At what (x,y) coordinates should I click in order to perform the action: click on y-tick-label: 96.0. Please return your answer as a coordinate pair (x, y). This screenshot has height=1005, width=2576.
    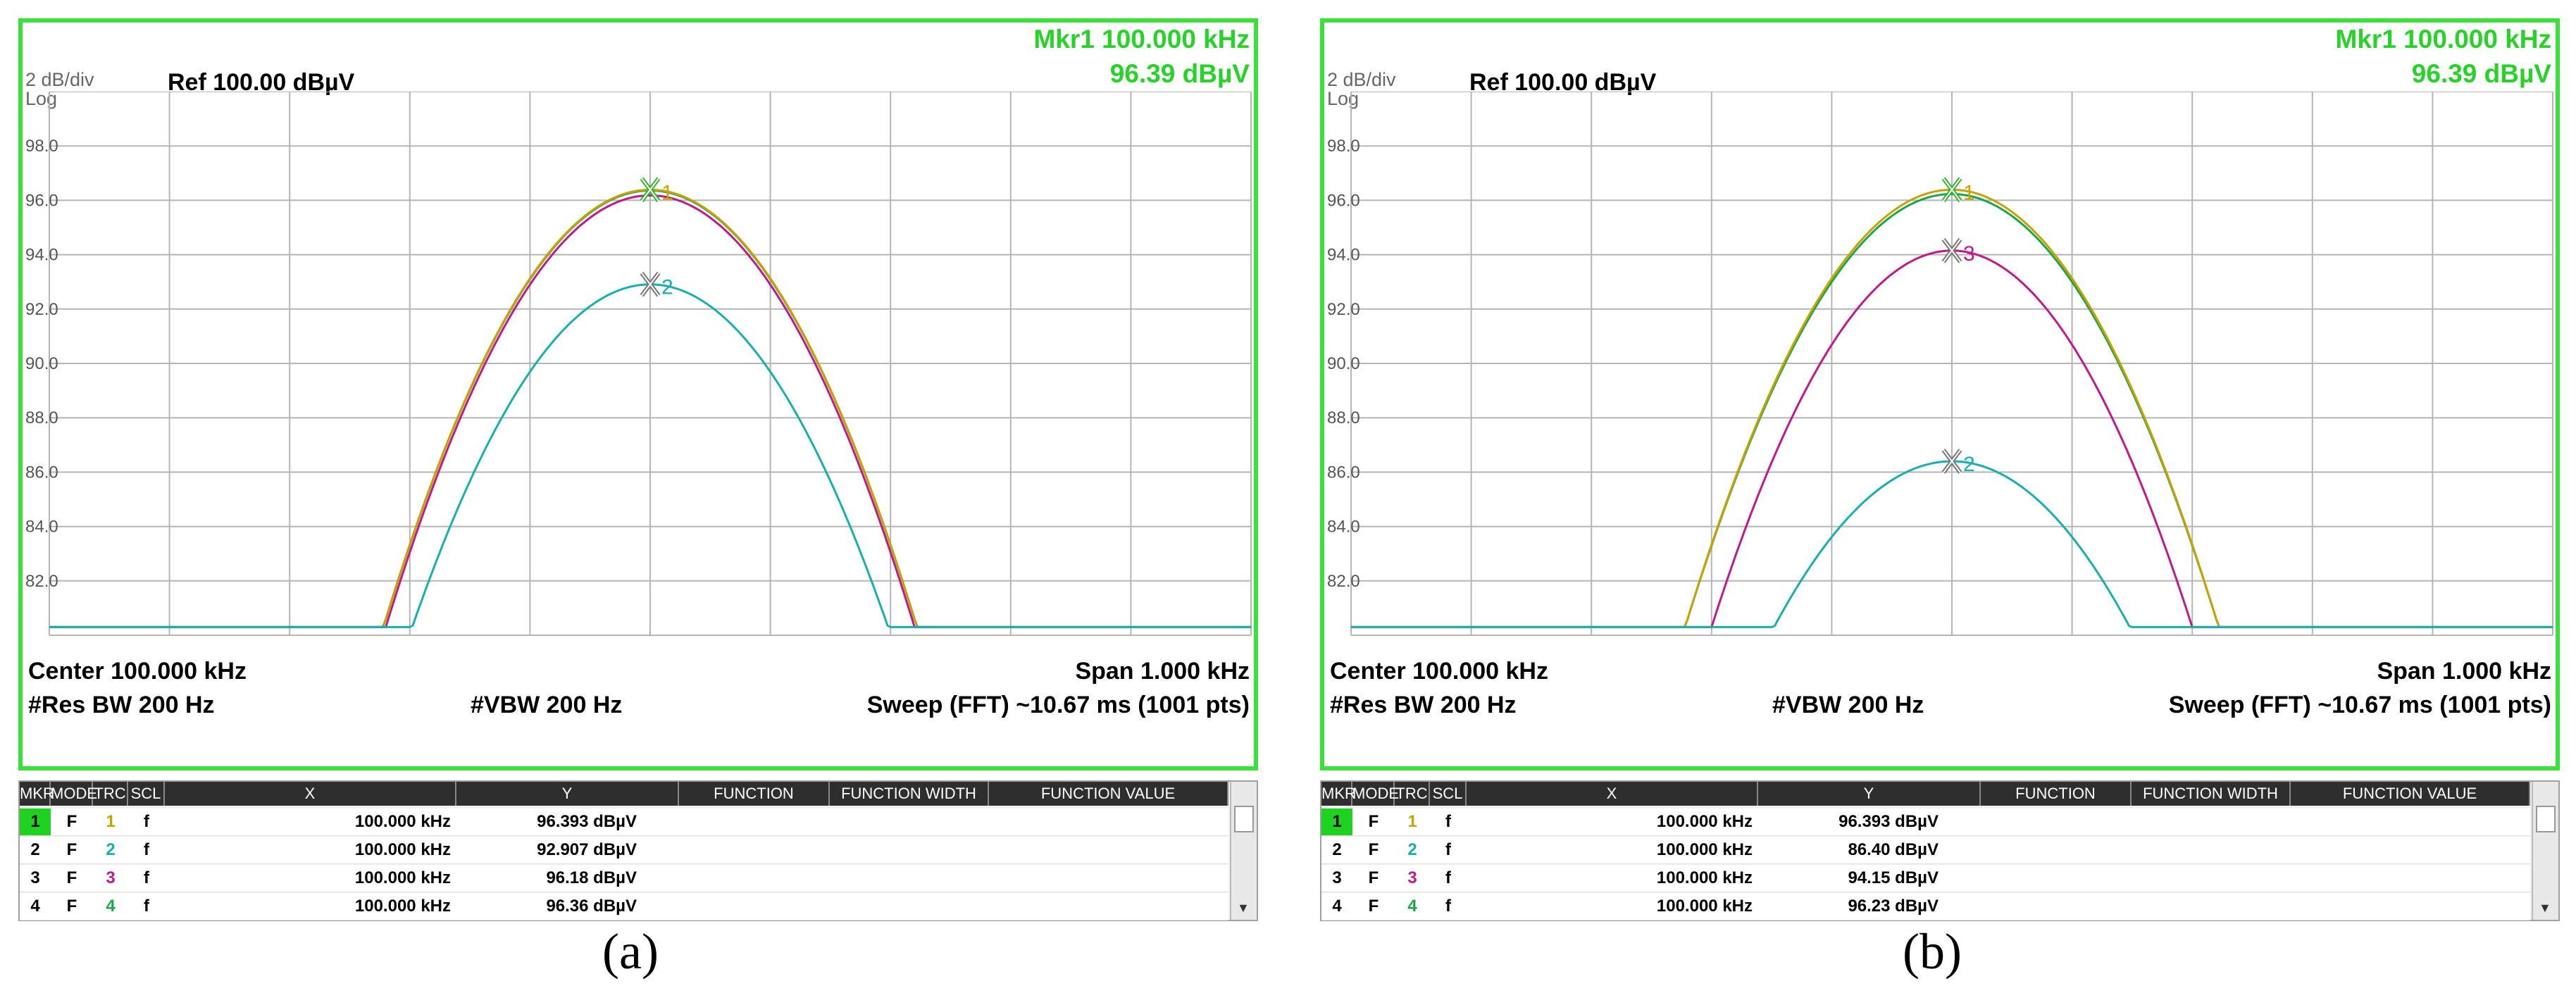
    Looking at the image, I should click on (41, 201).